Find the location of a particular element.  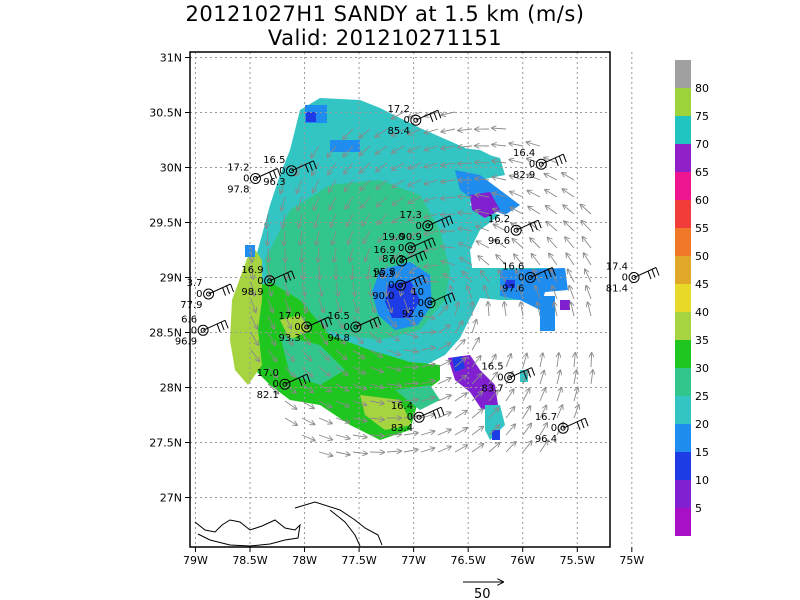

dropsonde-speed: 16.6 is located at coordinates (513, 267).